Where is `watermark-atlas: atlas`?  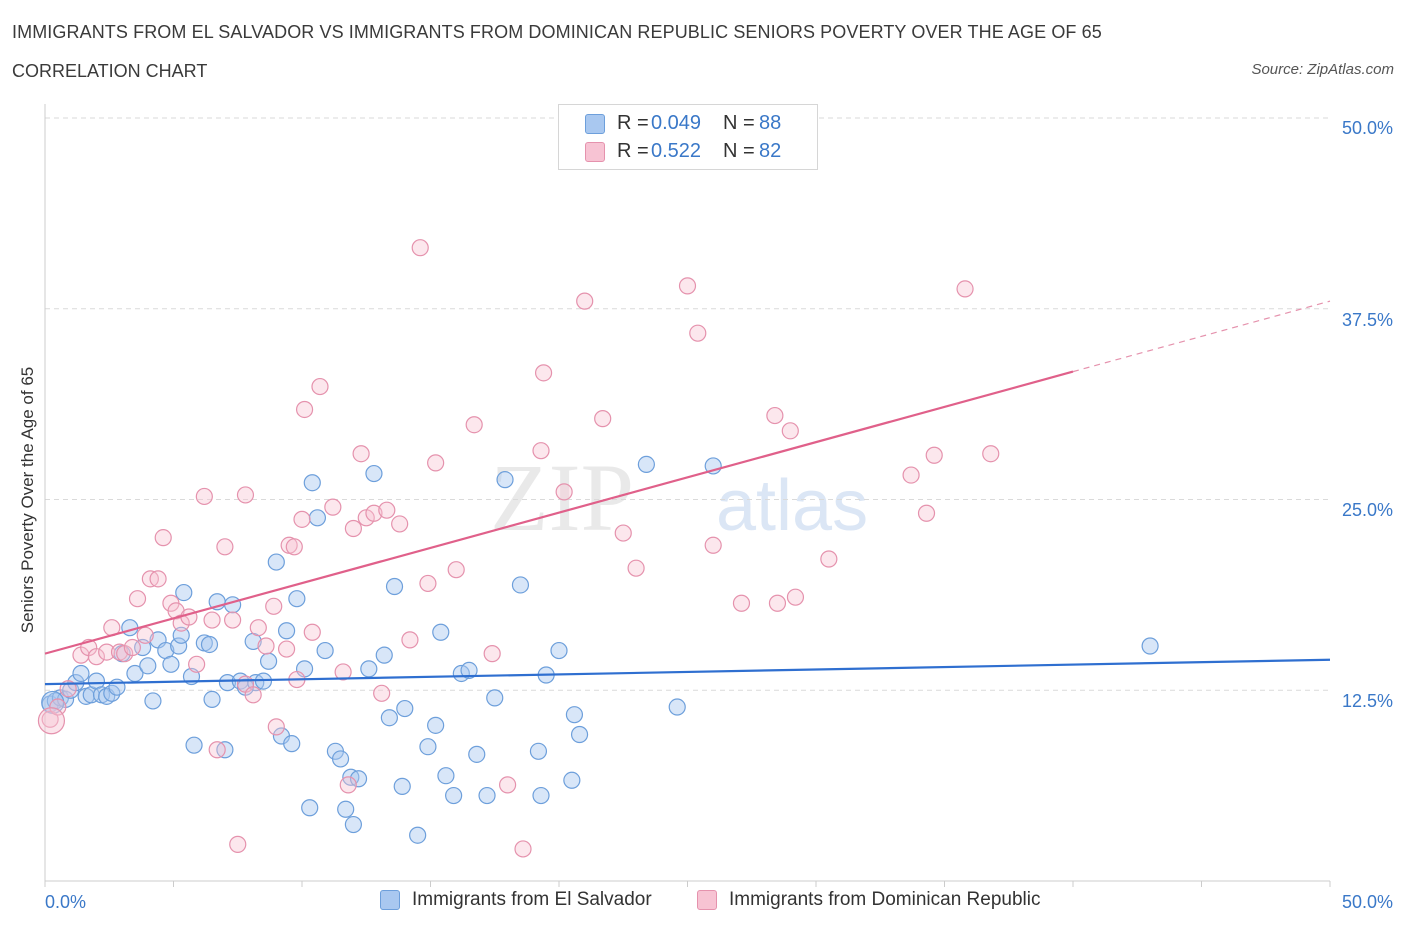 watermark-atlas: atlas is located at coordinates (792, 506).